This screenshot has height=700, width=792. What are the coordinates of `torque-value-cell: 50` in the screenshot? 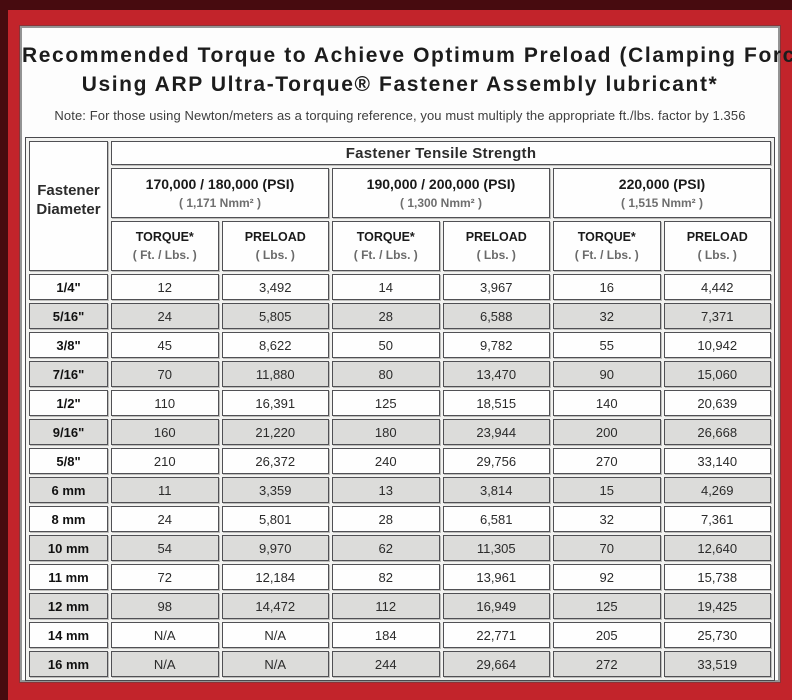 It's located at (386, 345).